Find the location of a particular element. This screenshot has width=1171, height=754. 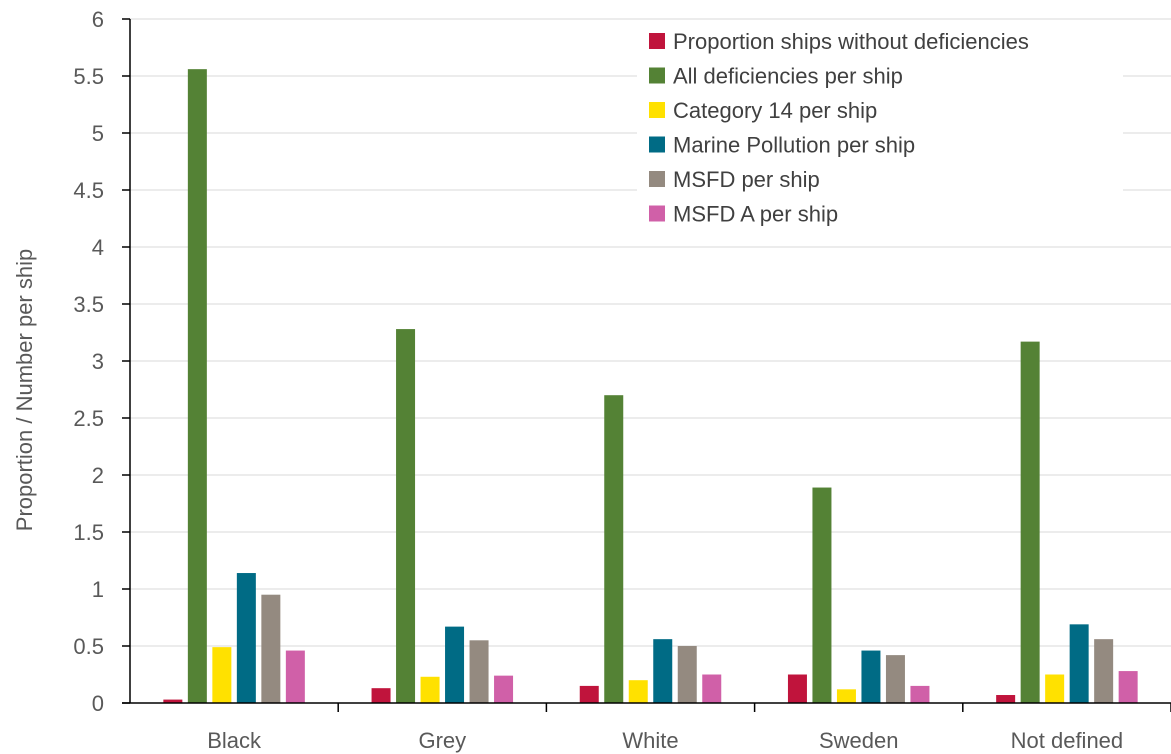

legend-label: Proportion ships without deficiencies is located at coordinates (851, 41).